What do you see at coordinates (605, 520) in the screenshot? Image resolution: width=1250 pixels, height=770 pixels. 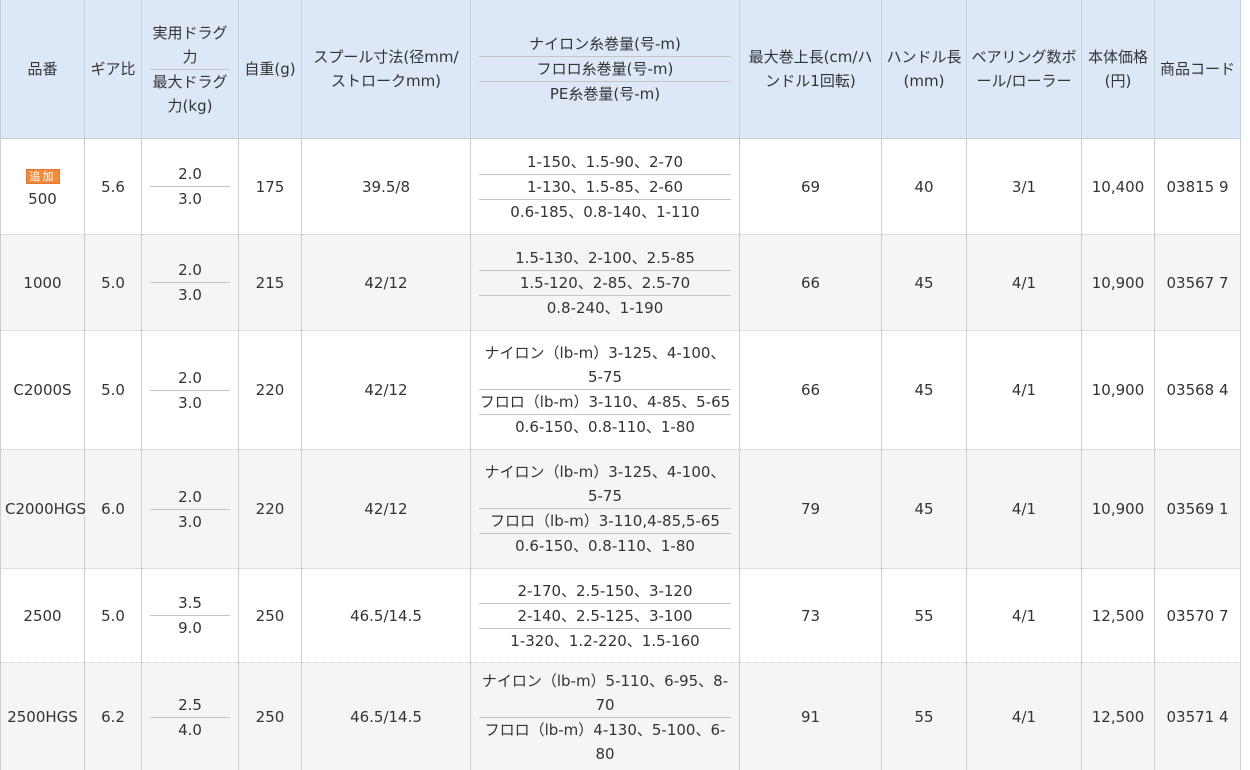 I see `line-value: フロロ（lb-m）3-110,4-85,5-65` at bounding box center [605, 520].